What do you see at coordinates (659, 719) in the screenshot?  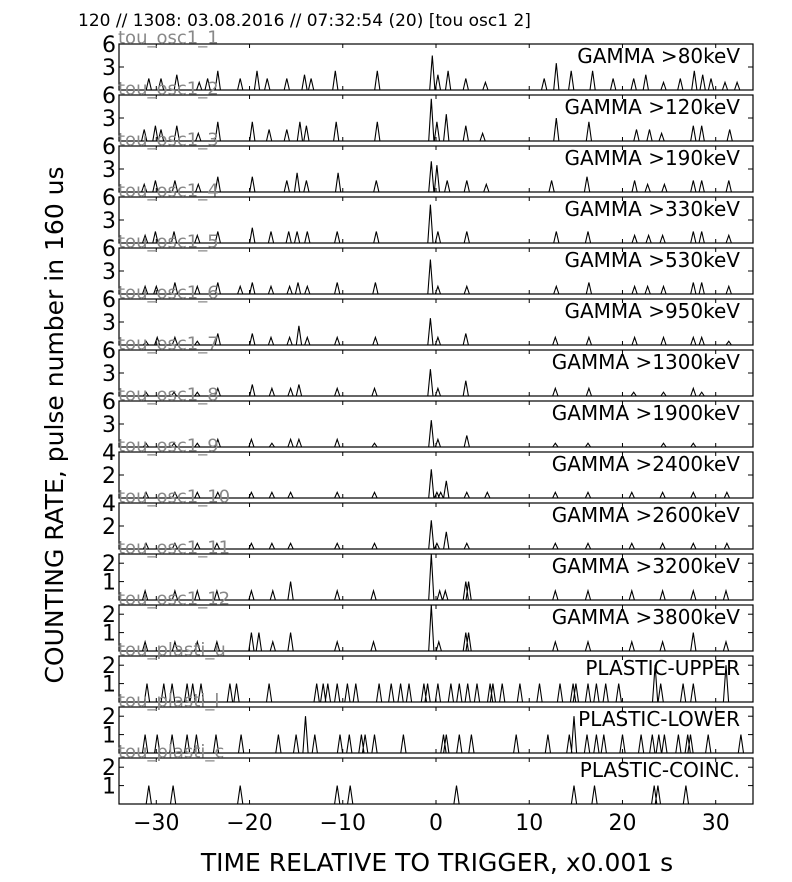 I see `panel-label: PLASTIC-LOWER` at bounding box center [659, 719].